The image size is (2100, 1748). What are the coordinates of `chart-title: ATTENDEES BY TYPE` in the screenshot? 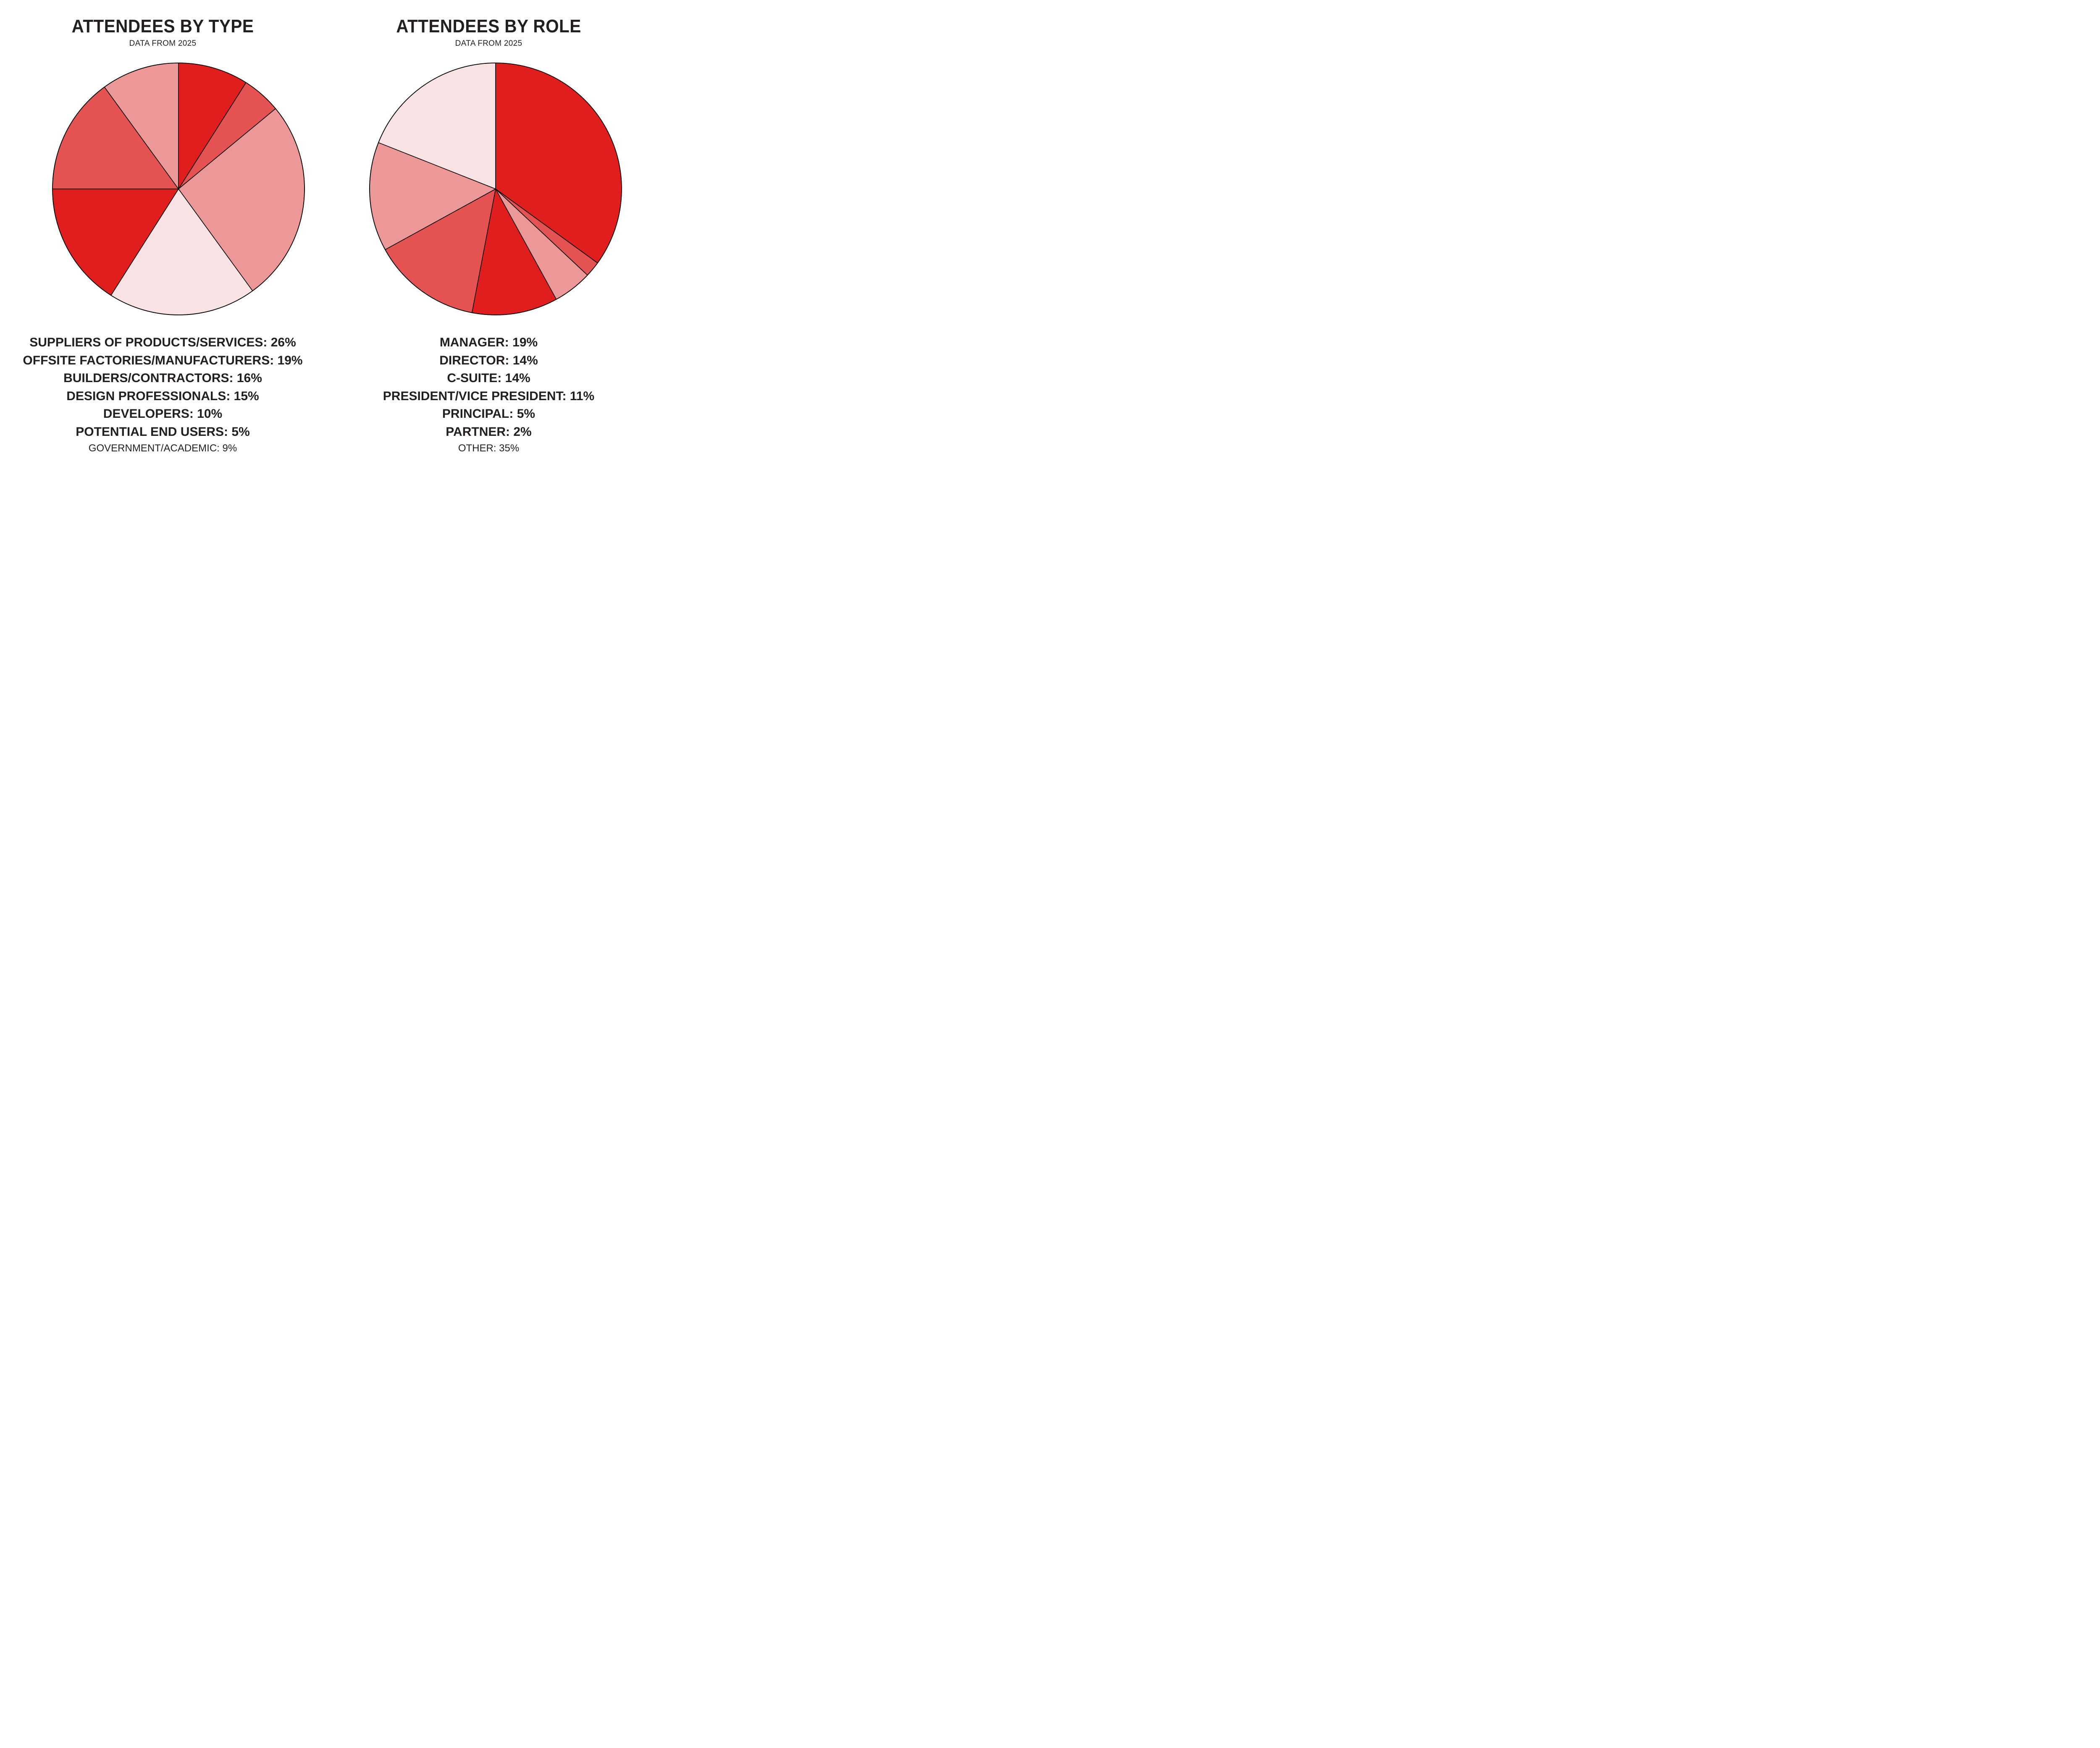 It's located at (162, 26).